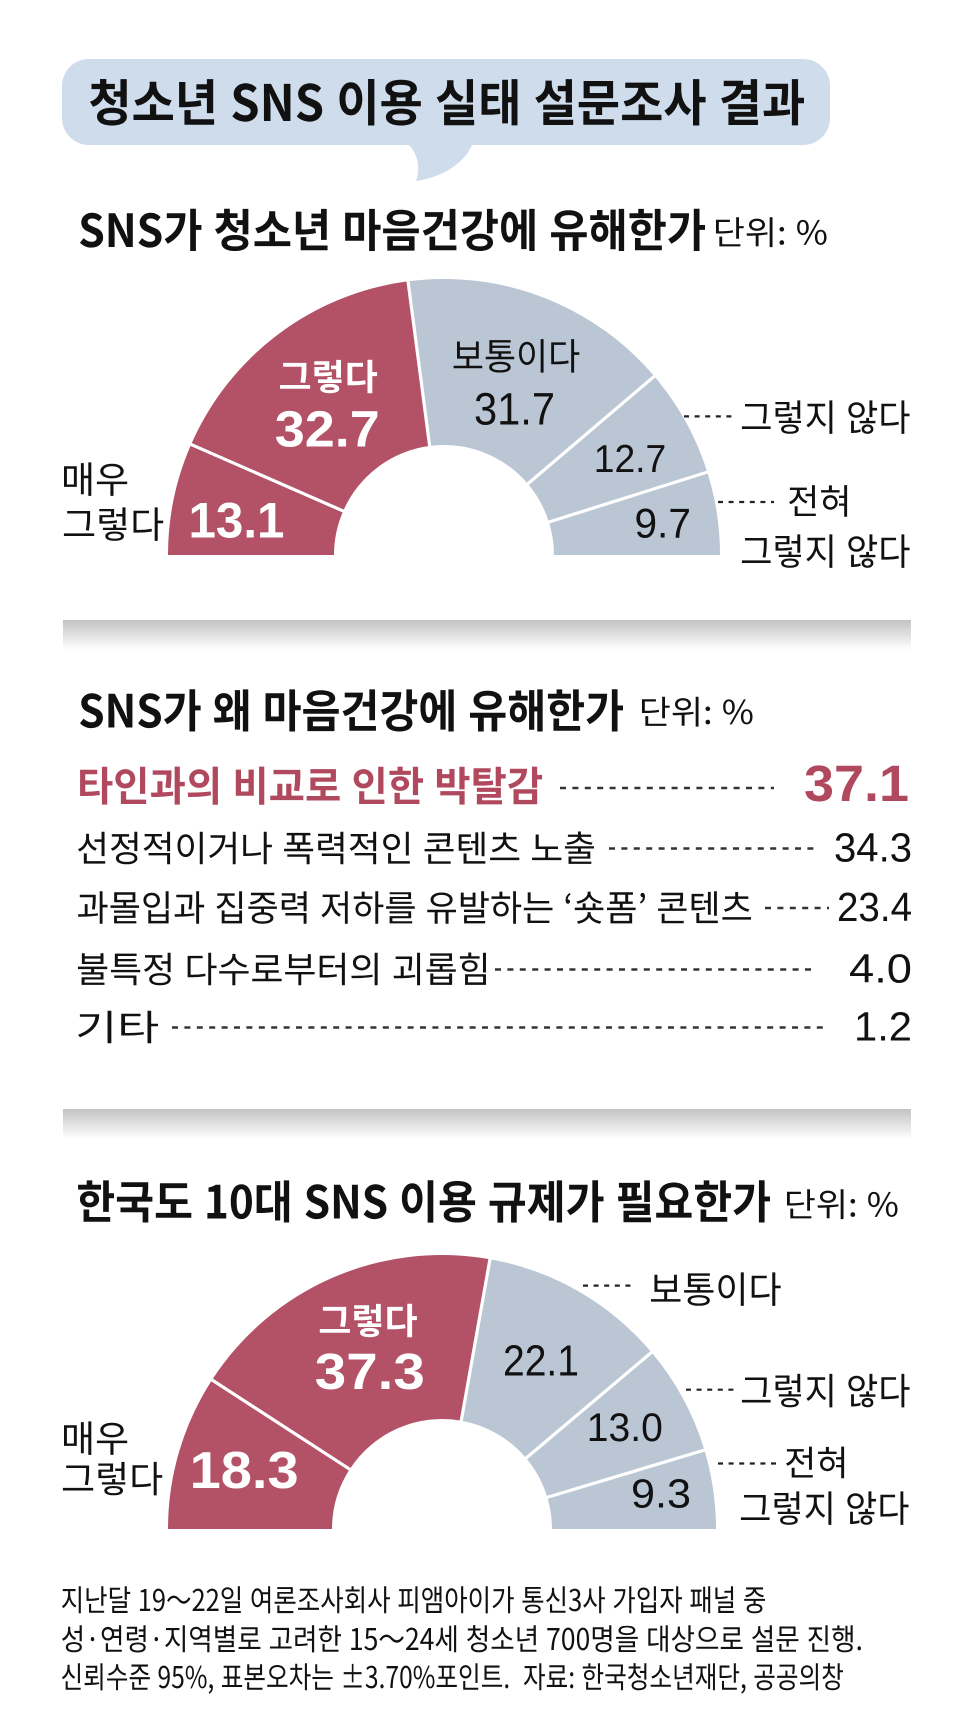 This screenshot has height=1732, width=974. I want to click on svg-text: 9.7, so click(662, 523).